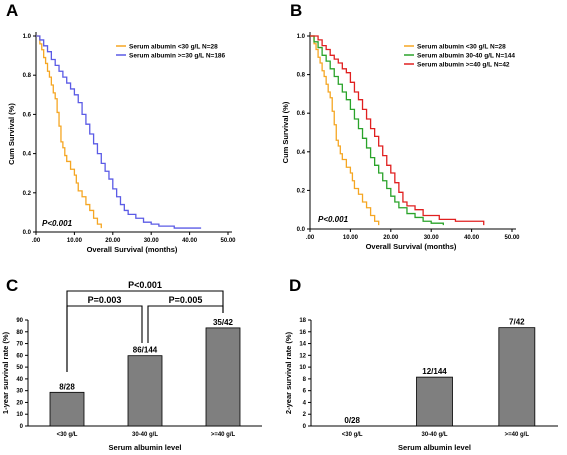  What do you see at coordinates (223, 322) in the screenshot?
I see `bar-label-2: 35/42` at bounding box center [223, 322].